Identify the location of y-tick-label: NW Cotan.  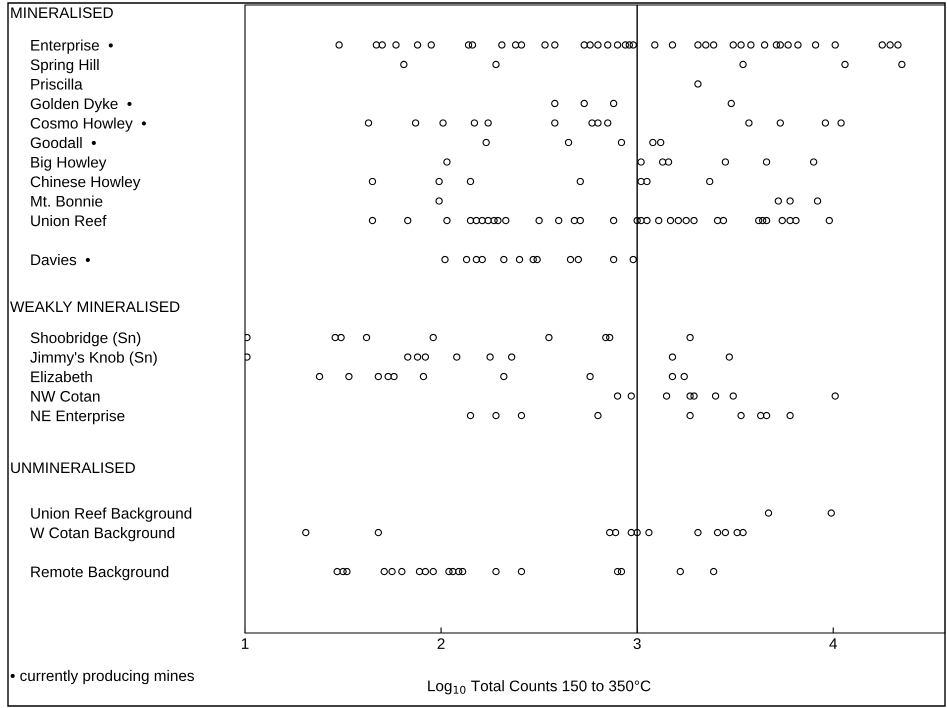
(65, 396).